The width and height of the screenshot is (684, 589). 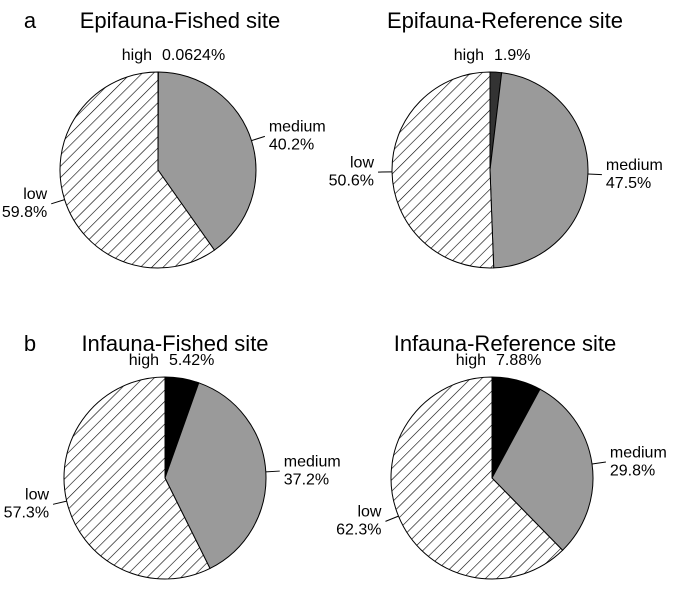 I want to click on value-label: 5.42%, so click(x=191, y=360).